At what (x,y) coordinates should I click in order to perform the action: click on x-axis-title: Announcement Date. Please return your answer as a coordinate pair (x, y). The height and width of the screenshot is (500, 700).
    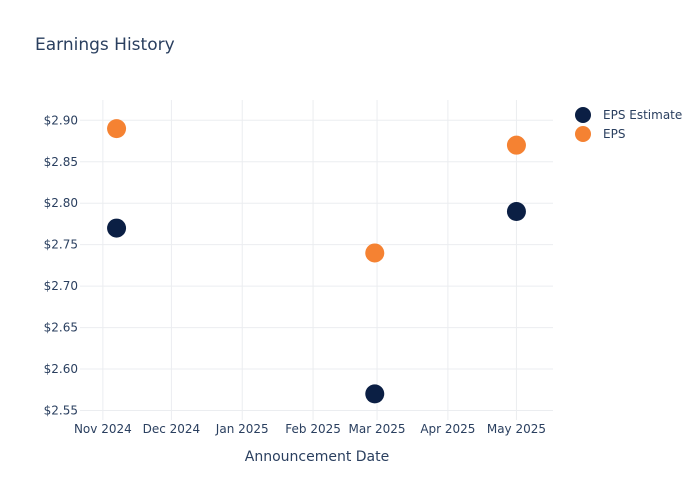
    Looking at the image, I should click on (317, 457).